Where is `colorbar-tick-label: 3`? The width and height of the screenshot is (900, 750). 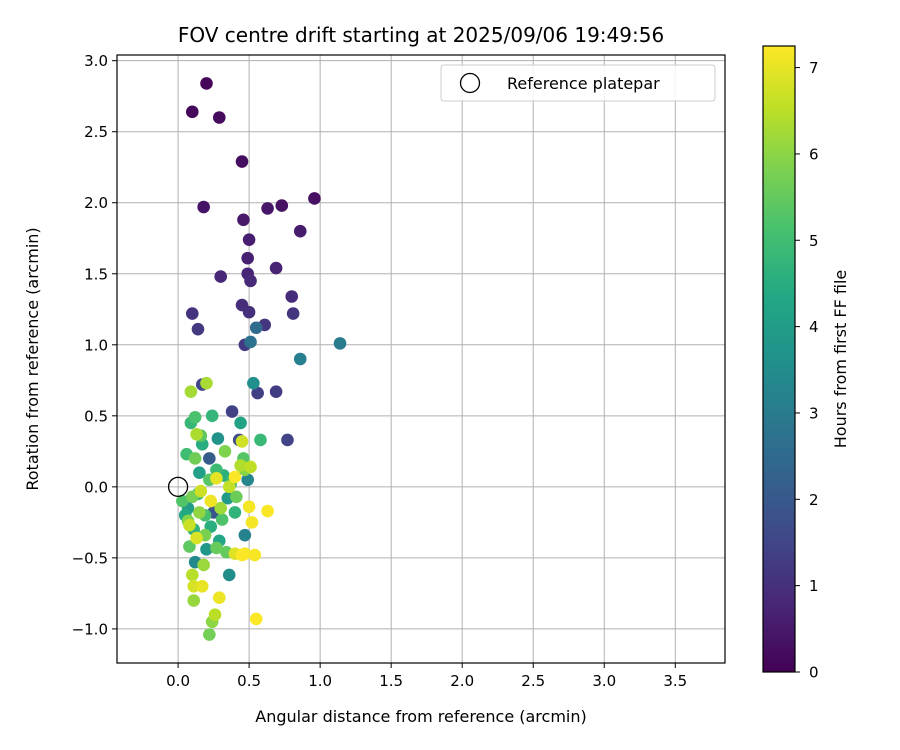
colorbar-tick-label: 3 is located at coordinates (814, 413).